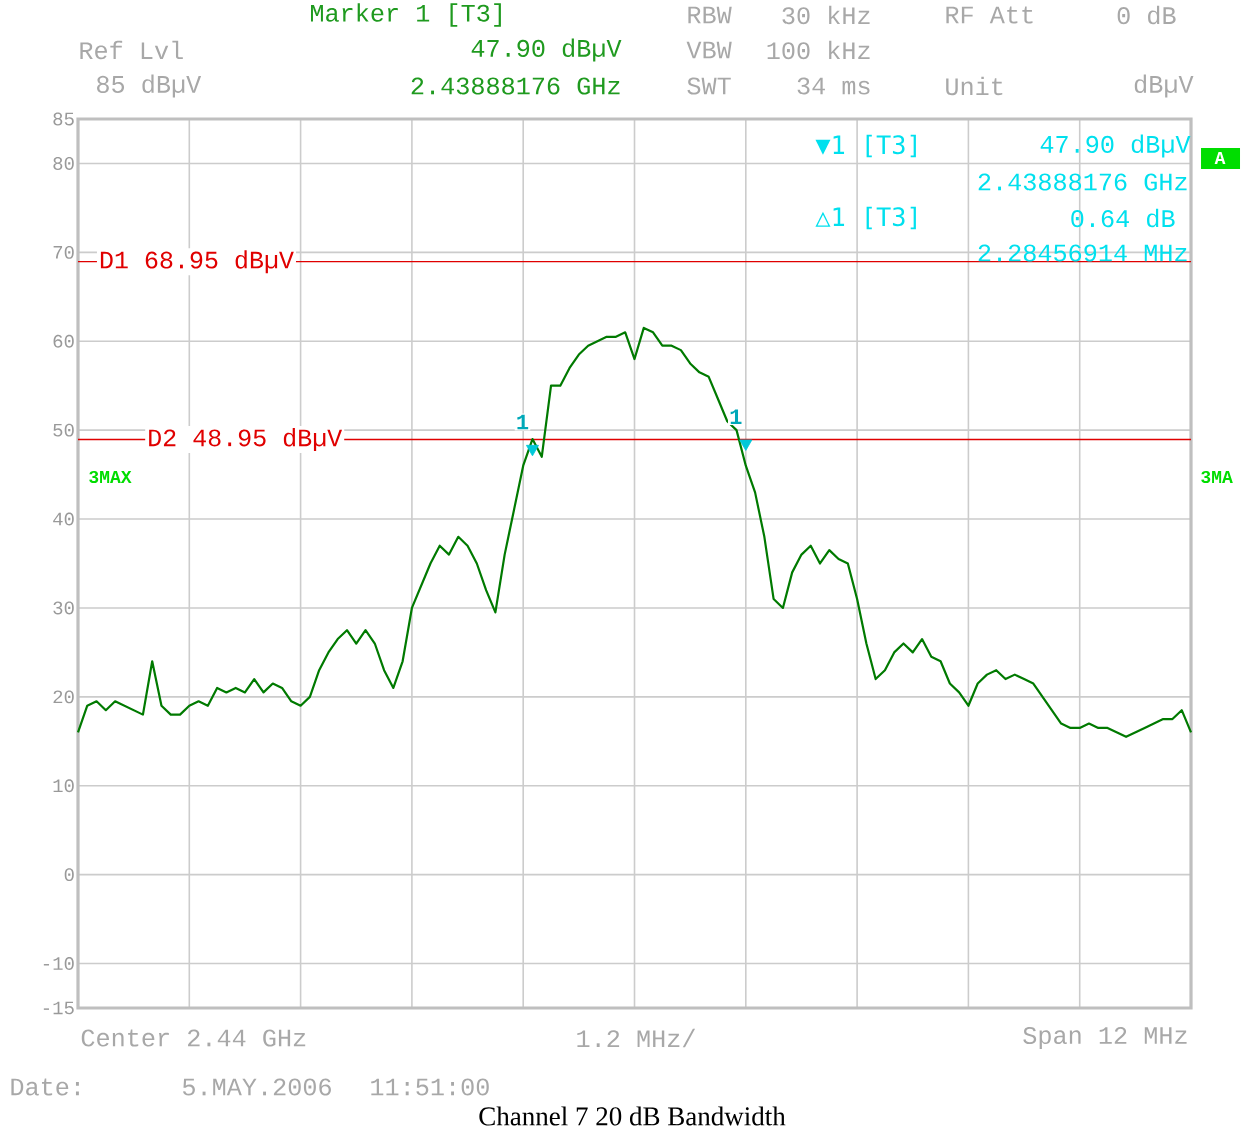 The image size is (1252, 1131). What do you see at coordinates (974, 86) in the screenshot?
I see `text: Unit` at bounding box center [974, 86].